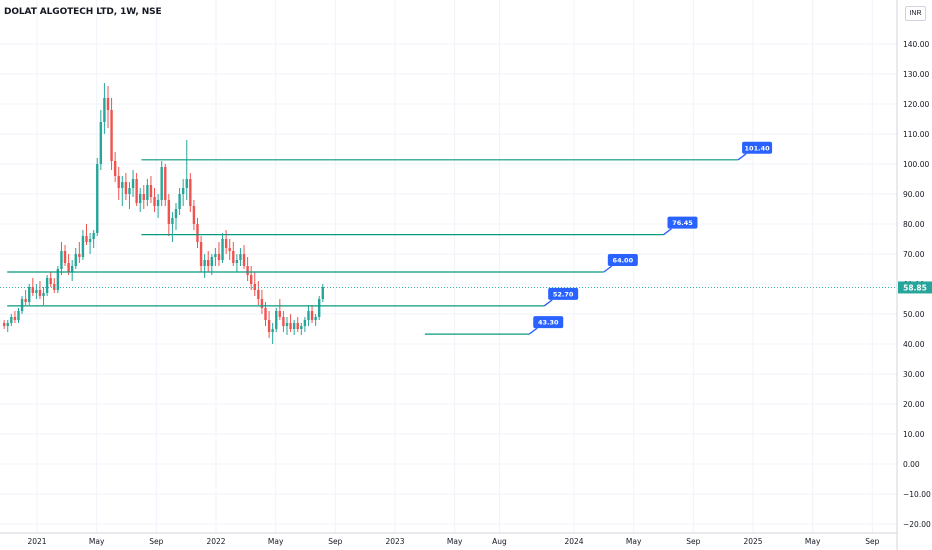 This screenshot has width=932, height=550. Describe the element at coordinates (915, 13) in the screenshot. I see `currency-button: INR` at that location.